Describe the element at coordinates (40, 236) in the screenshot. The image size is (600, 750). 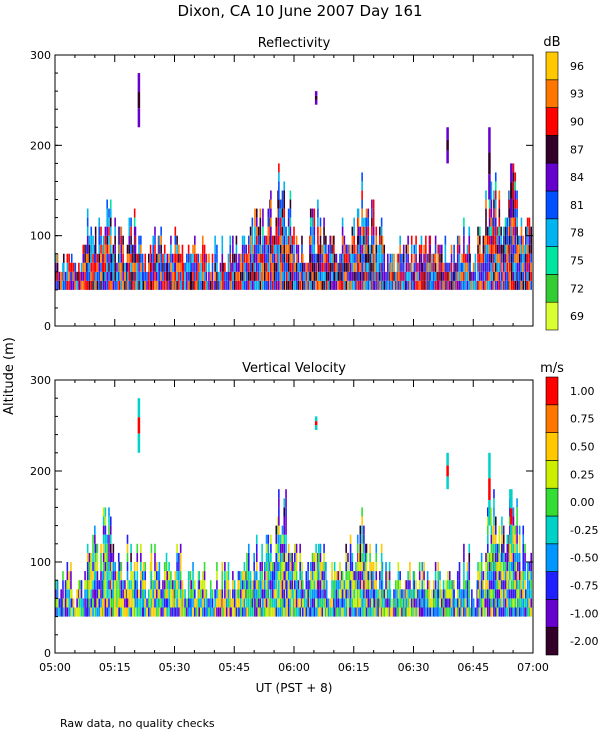
I see `y-tick-label: 100` at that location.